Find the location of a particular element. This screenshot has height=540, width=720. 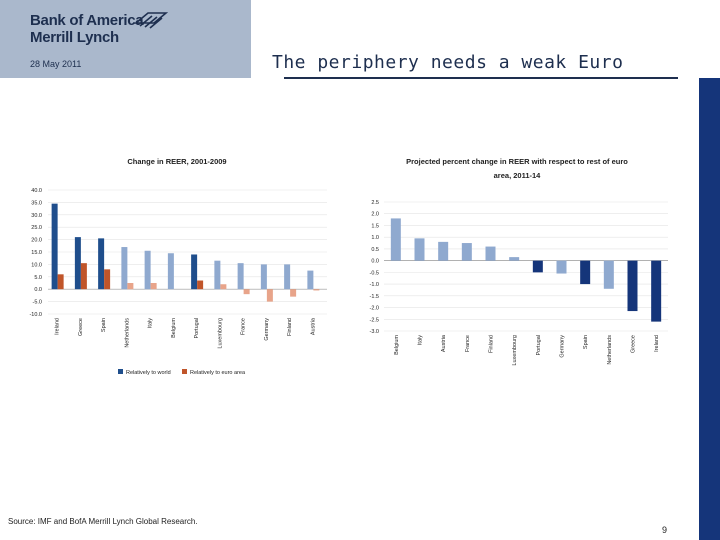

chart1-bar-finland-euro is located at coordinates (293, 293).